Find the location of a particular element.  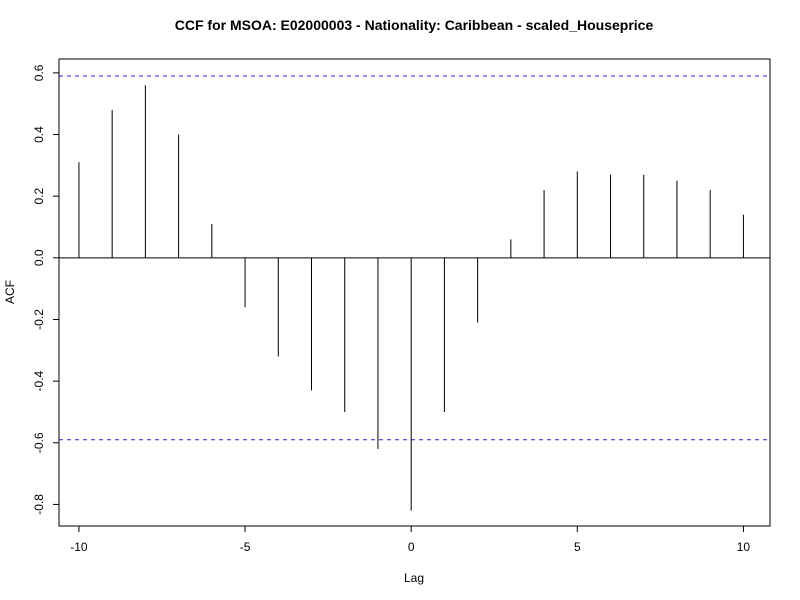

x-axis: -10 -5 0 5 10 is located at coordinates (410, 540).